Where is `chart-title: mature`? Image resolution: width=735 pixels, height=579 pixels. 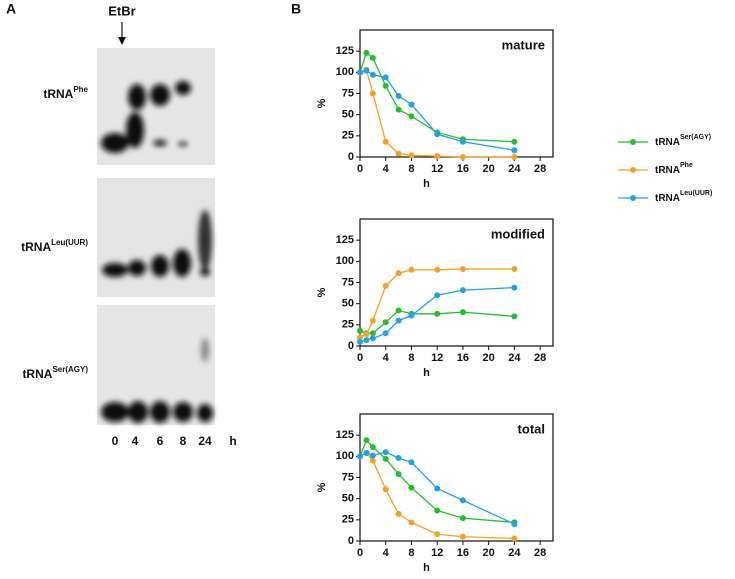 chart-title: mature is located at coordinates (523, 44).